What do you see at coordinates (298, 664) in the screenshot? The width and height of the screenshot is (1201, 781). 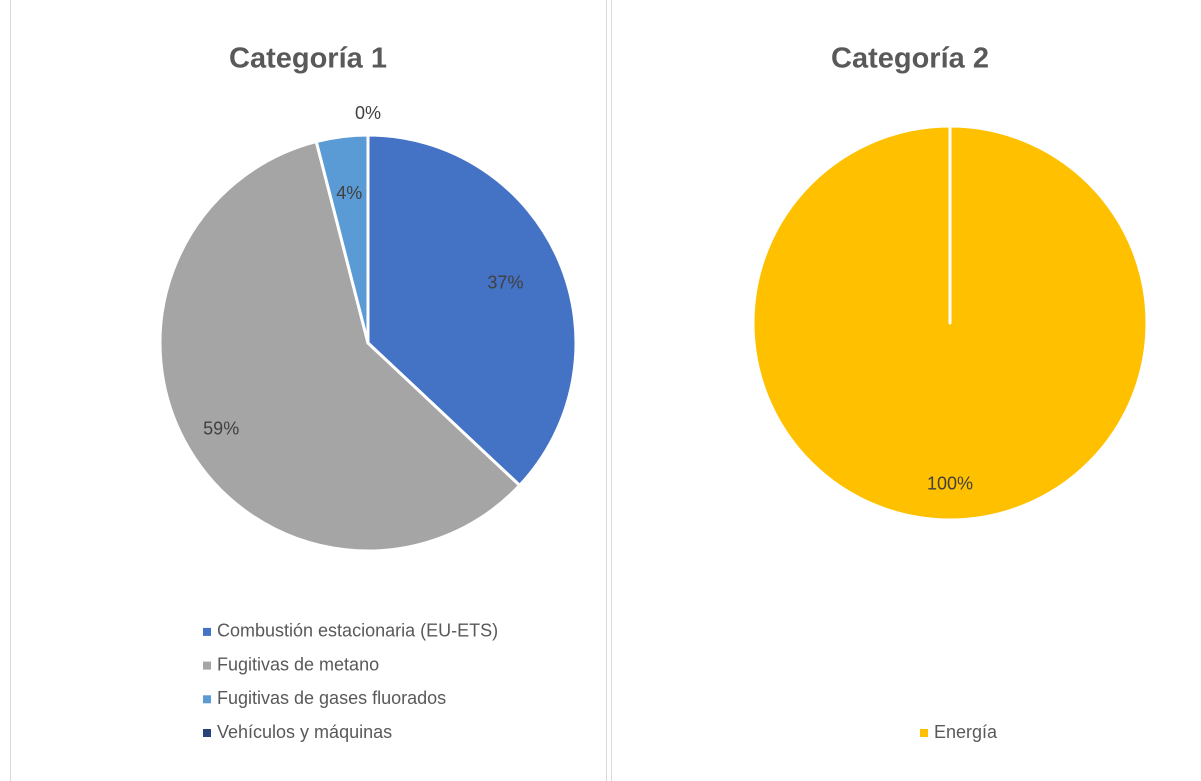 I see `legend-label: Fugitivas de metano` at bounding box center [298, 664].